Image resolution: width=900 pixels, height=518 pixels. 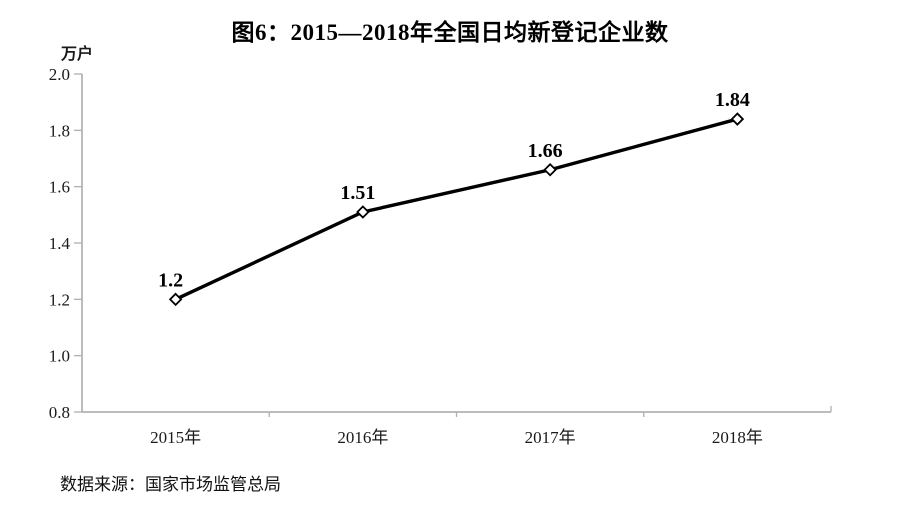 What do you see at coordinates (545, 151) in the screenshot?
I see `data-point-value-label: 1.66` at bounding box center [545, 151].